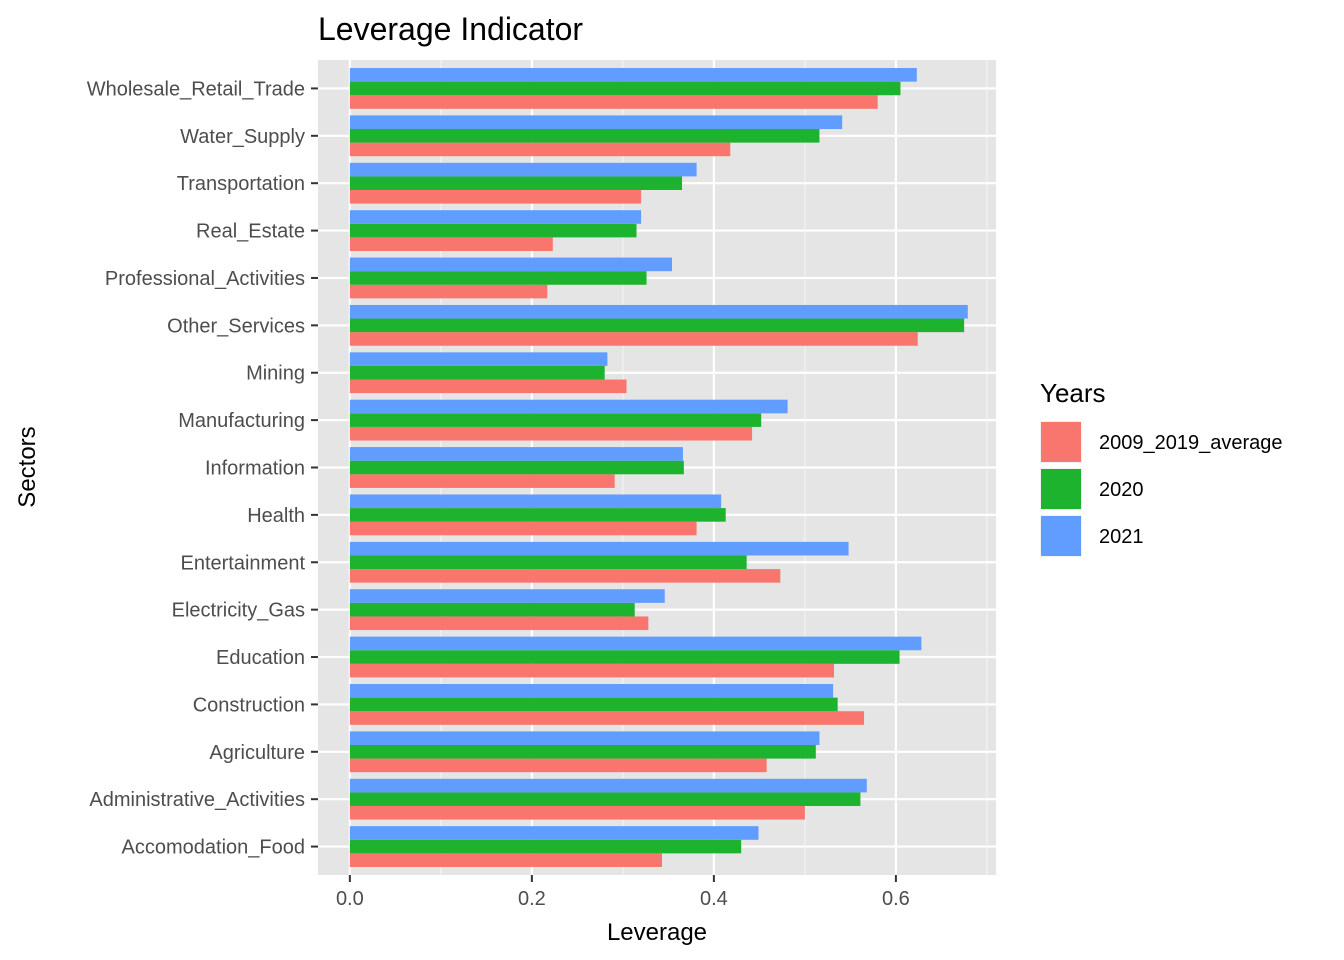  What do you see at coordinates (1121, 537) in the screenshot?
I see `legend-label: 2021` at bounding box center [1121, 537].